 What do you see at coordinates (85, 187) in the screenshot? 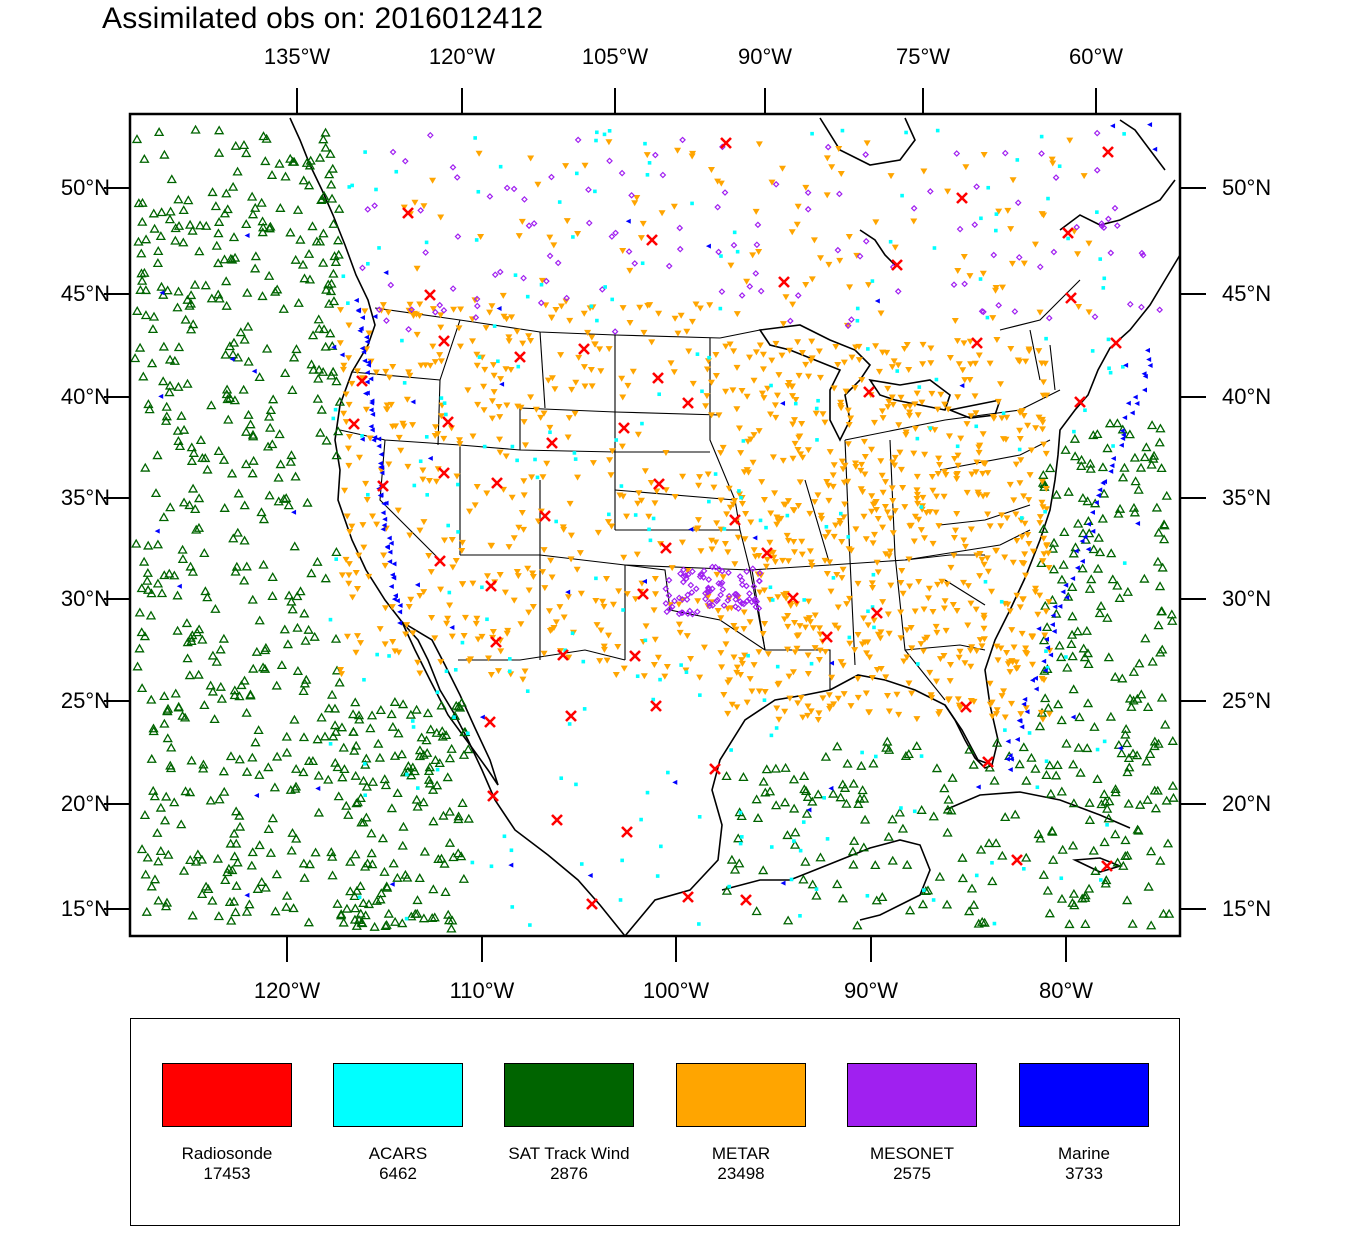
I see `left-lat-tick: 50°N` at bounding box center [85, 187].